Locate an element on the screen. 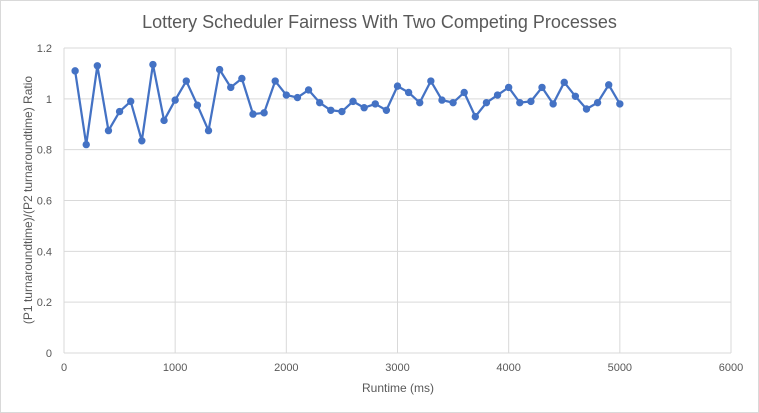 The image size is (759, 413). y-tick-label: 1 is located at coordinates (49, 100).